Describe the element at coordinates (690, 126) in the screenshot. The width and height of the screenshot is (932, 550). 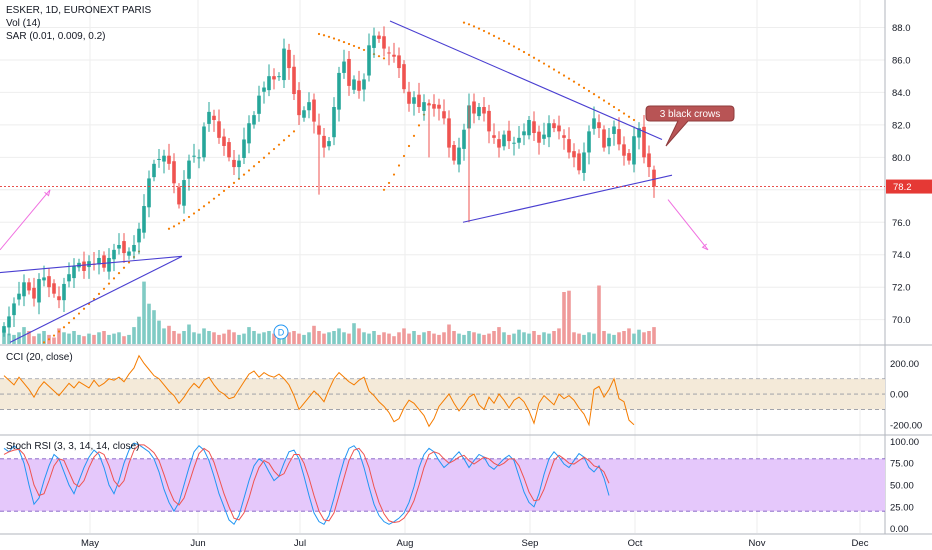
I see `annotation-callout: 3 black crows` at that location.